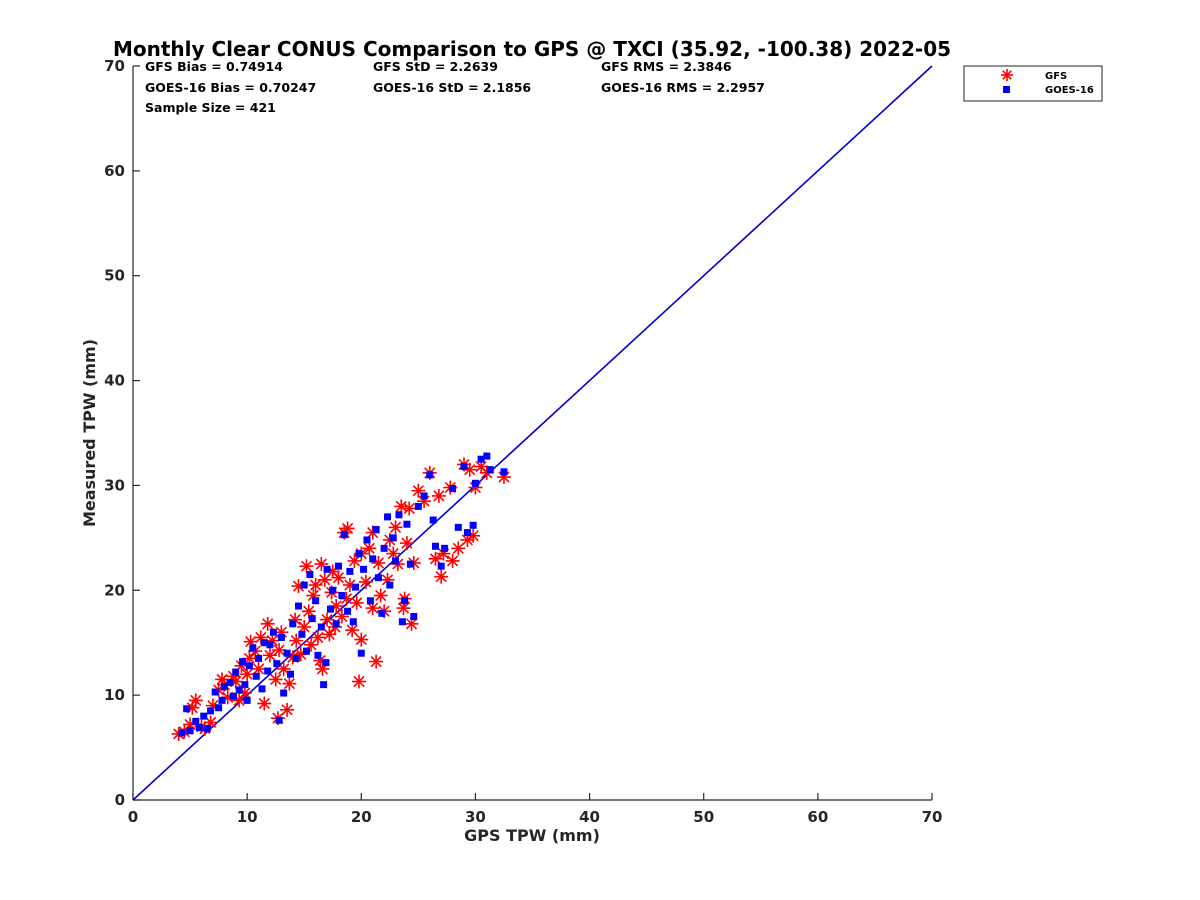  I want to click on x-tick-label: 20, so click(361, 817).